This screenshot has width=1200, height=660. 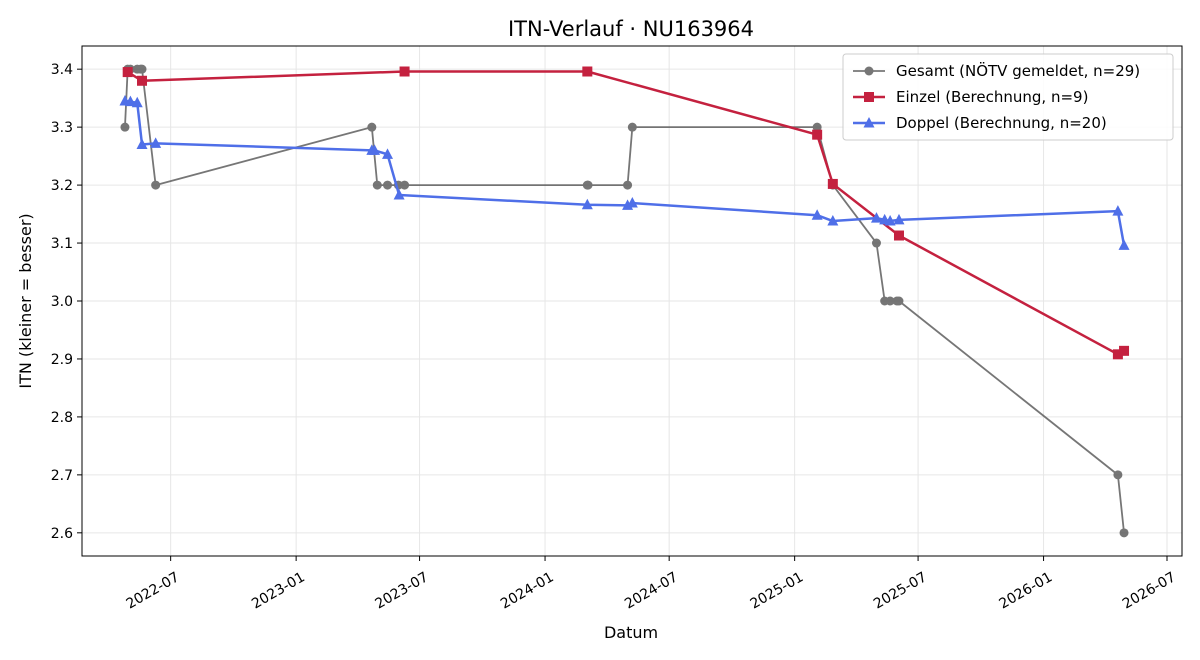 I want to click on y-tick-label: 3.0, so click(x=62, y=302).